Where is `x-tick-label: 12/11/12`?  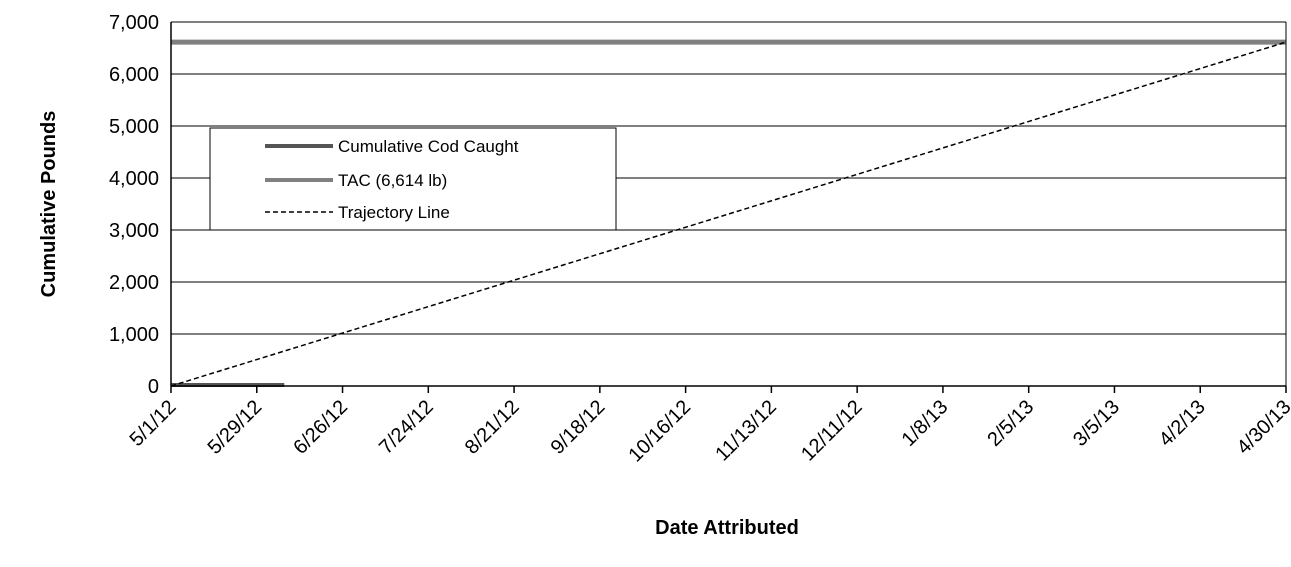 x-tick-label: 12/11/12 is located at coordinates (832, 431).